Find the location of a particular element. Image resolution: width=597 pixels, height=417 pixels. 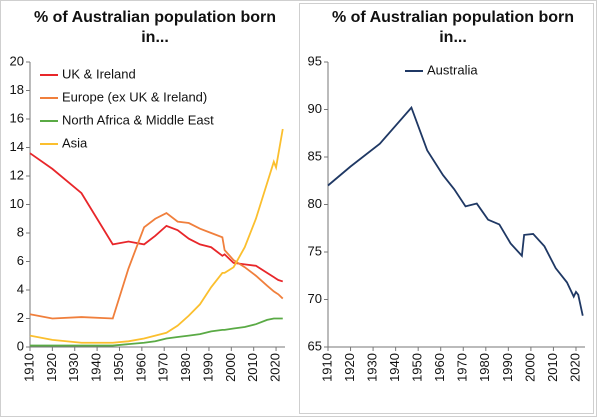

legend-label: UK & Ireland is located at coordinates (99, 73).